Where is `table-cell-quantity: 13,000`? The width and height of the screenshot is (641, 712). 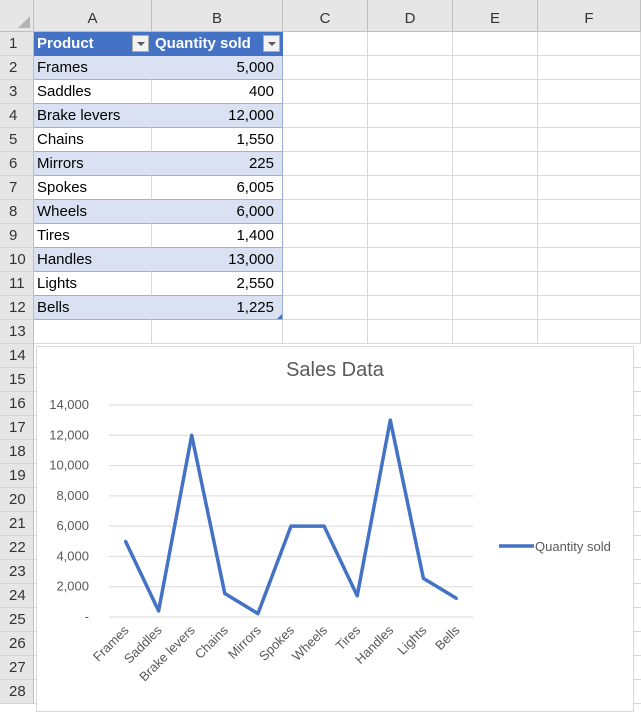
table-cell-quantity: 13,000 is located at coordinates (217, 260).